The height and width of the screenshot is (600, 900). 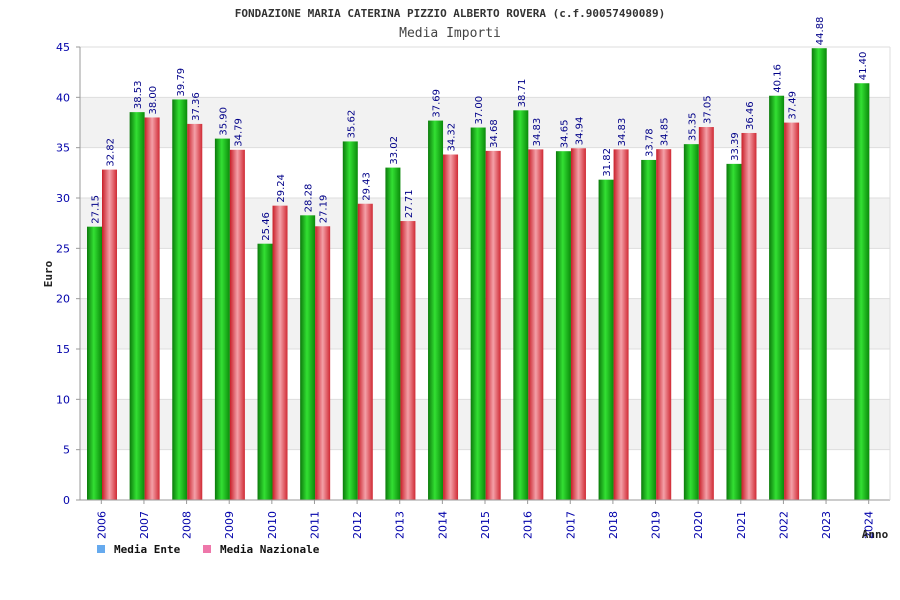 I want to click on x-tick-label-2017: 2017, so click(x=570, y=525).